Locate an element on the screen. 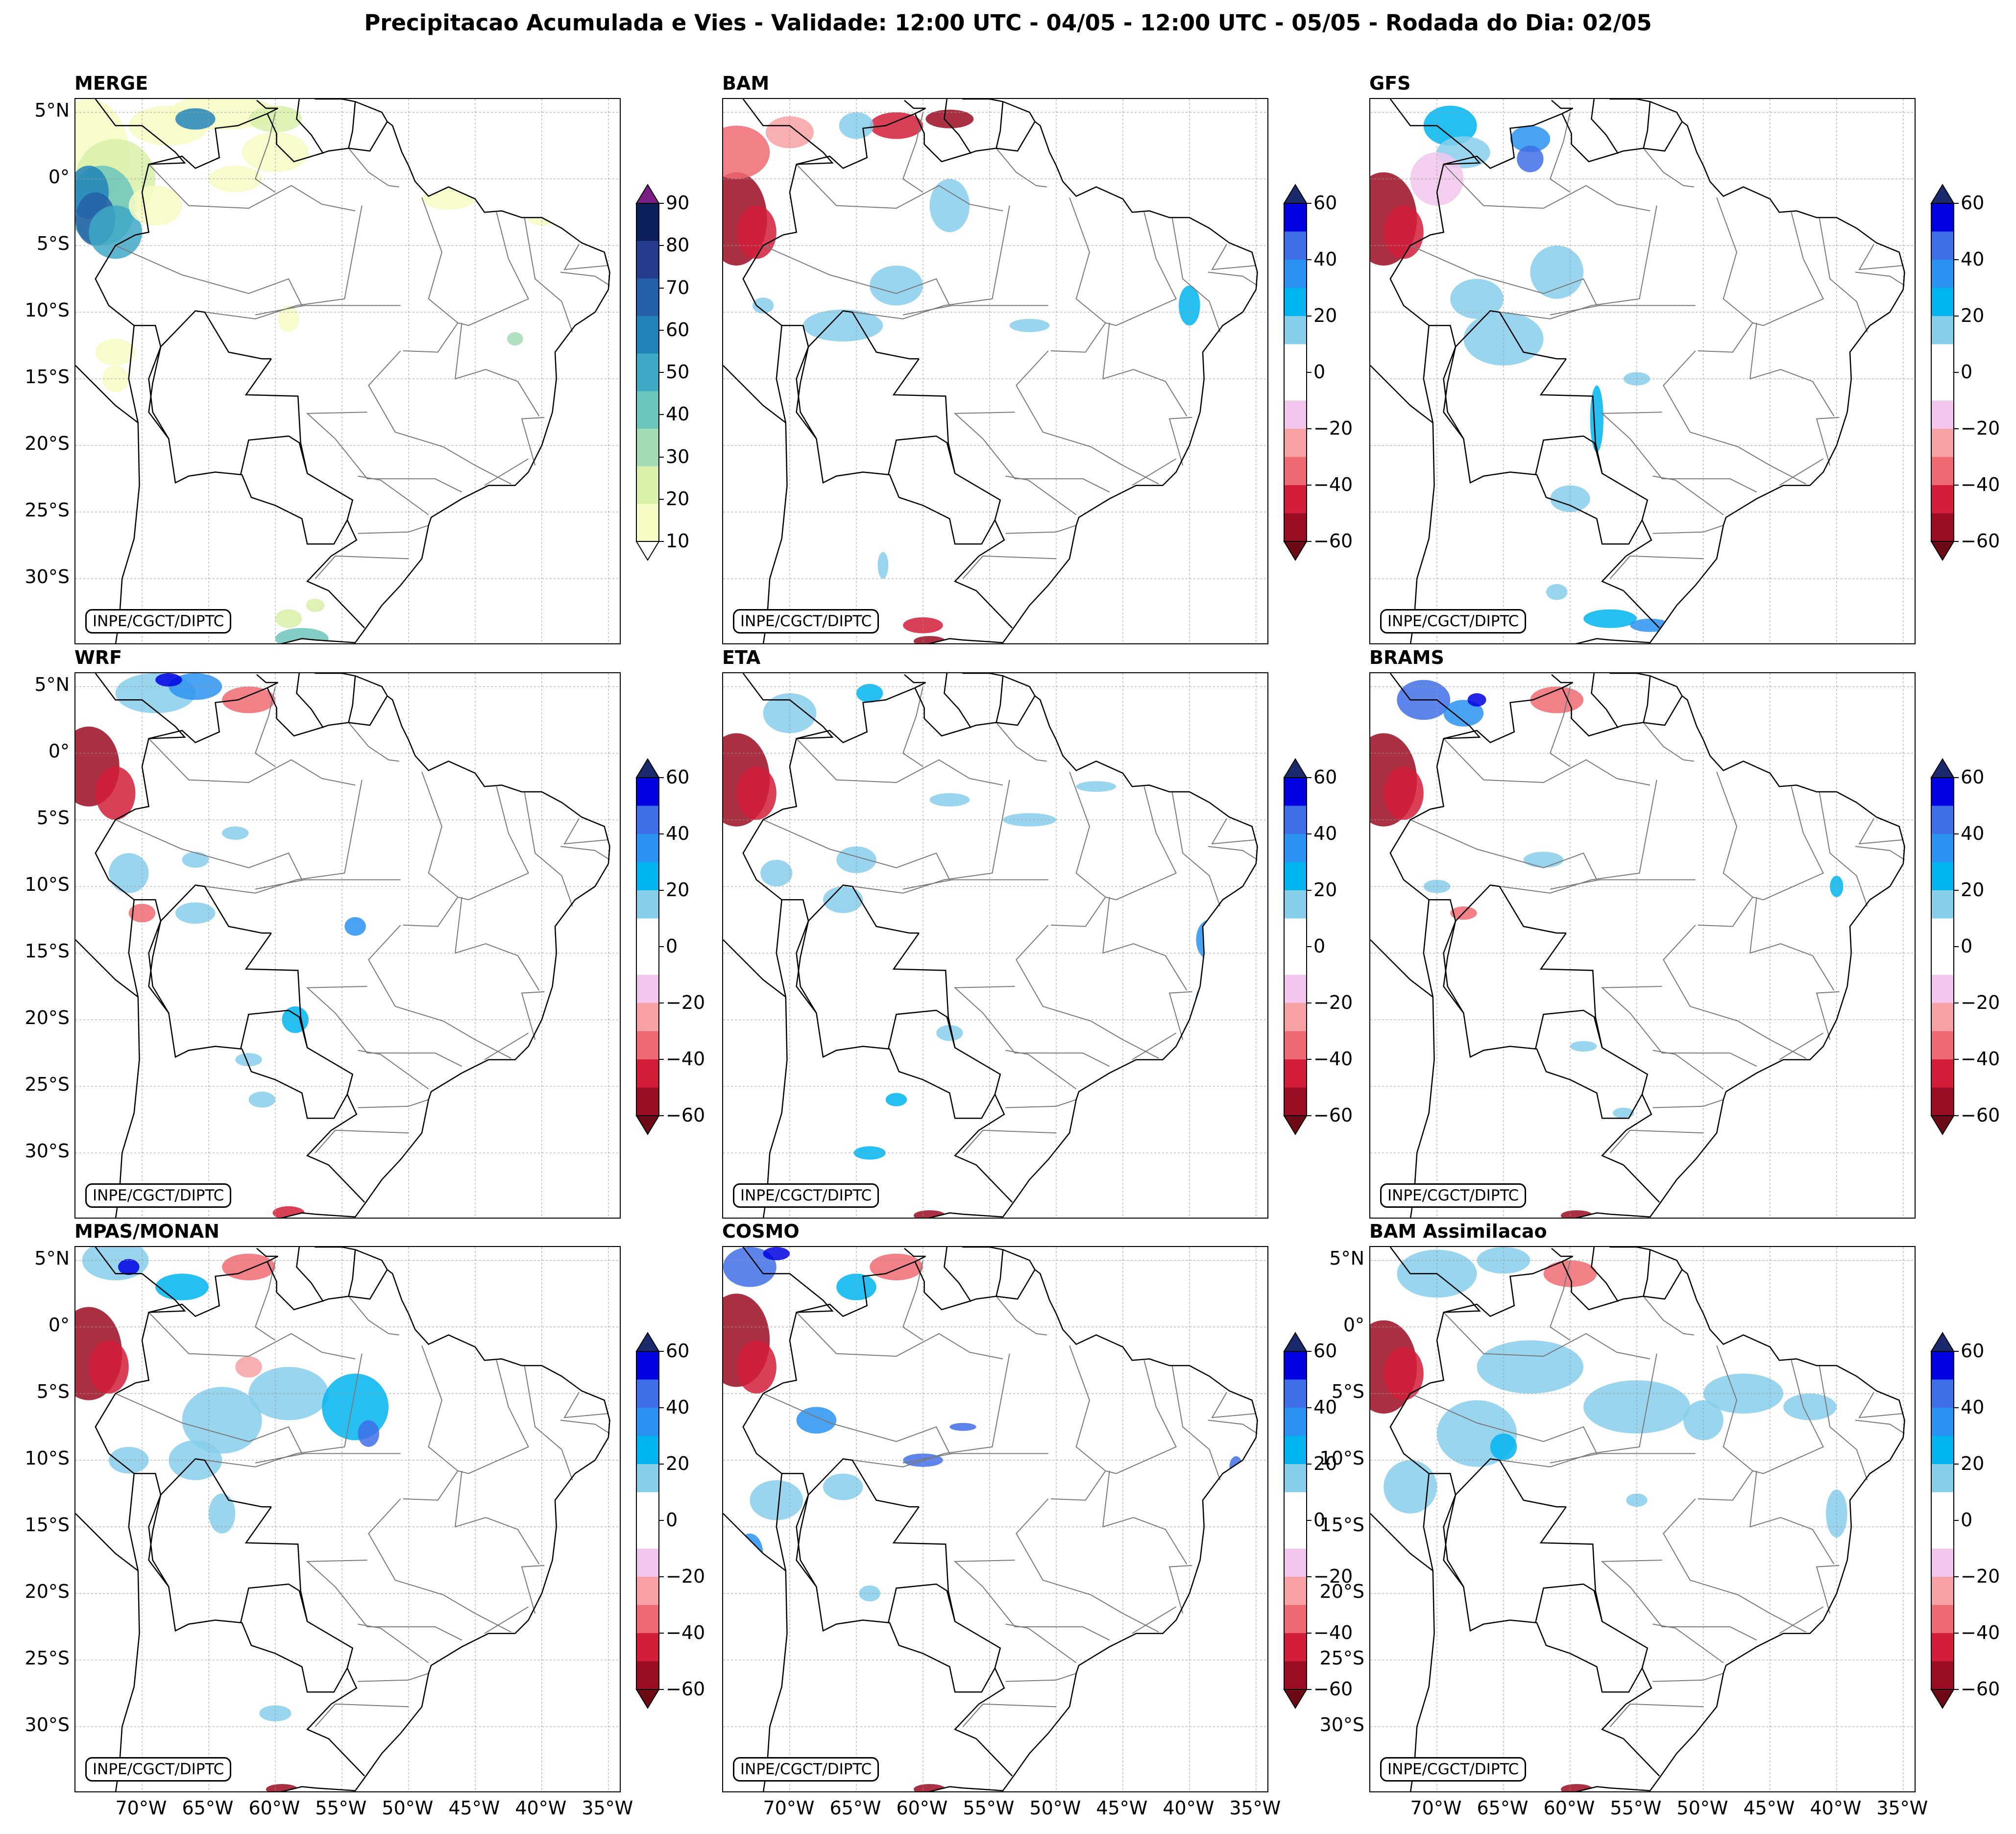  panel-title: MPAS/MONAN is located at coordinates (146, 1231).